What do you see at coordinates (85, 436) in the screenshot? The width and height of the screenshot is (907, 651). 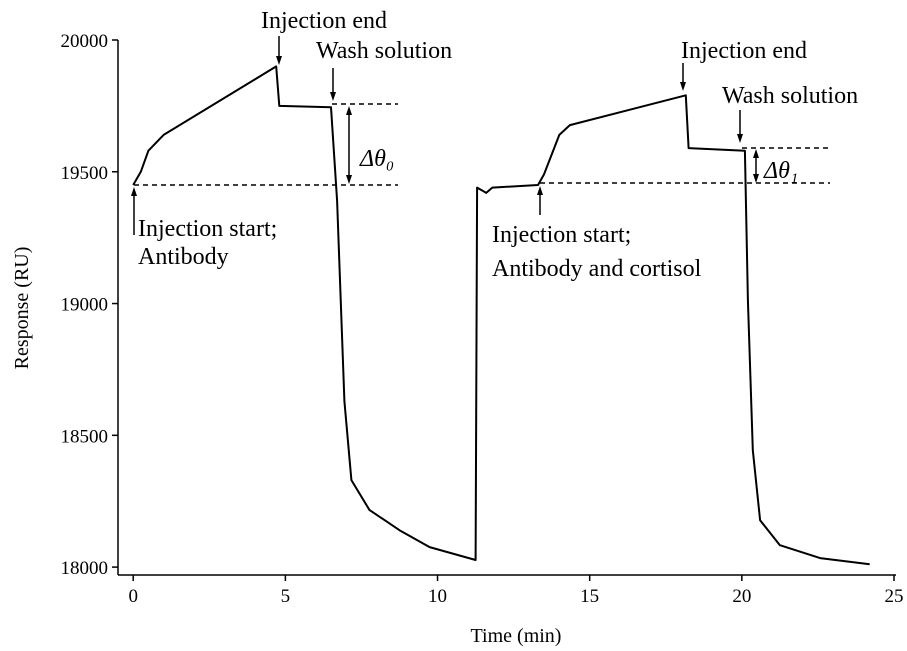 I see `y-tick-label: 18500` at bounding box center [85, 436].